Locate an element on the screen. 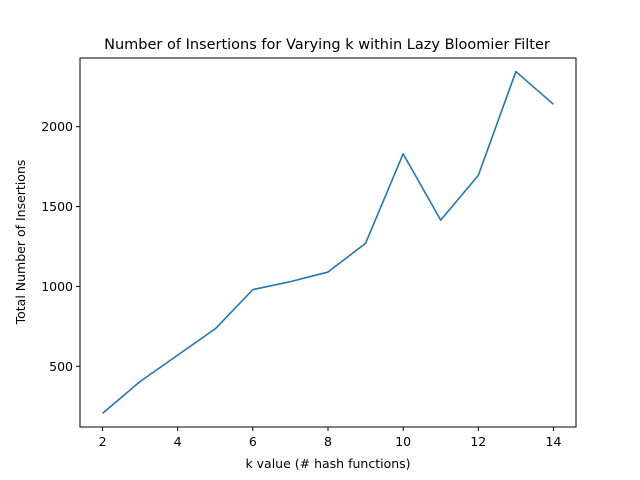 This screenshot has height=480, width=640. y-axis-ticks: 500 1000 1500 2000 is located at coordinates (60, 246).